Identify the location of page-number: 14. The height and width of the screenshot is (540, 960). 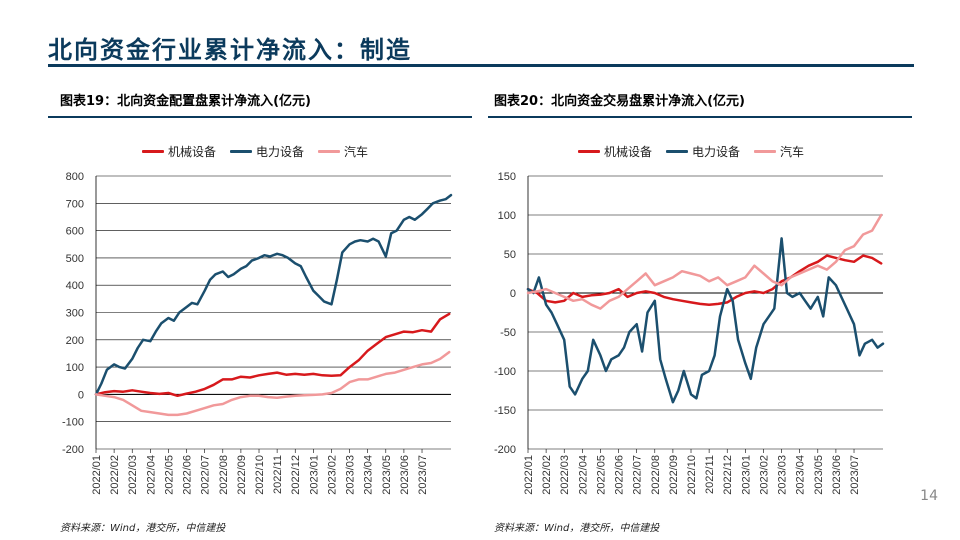
(929, 496).